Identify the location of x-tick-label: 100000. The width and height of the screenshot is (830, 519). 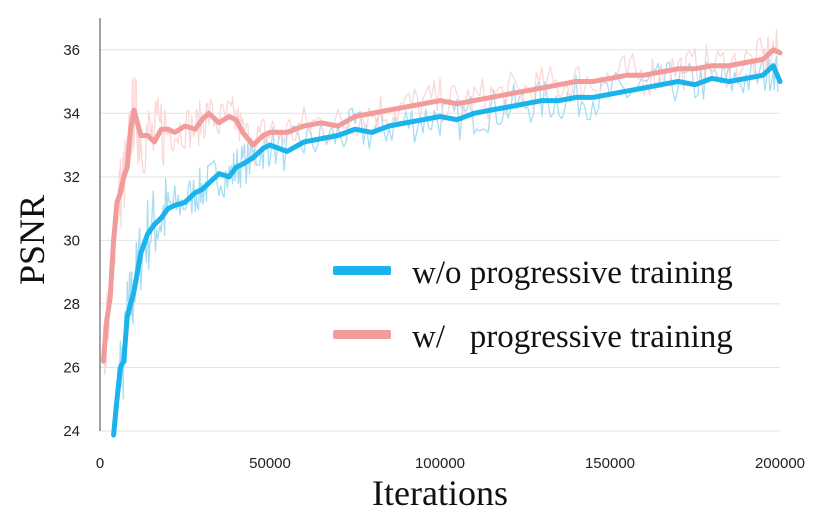
(440, 463).